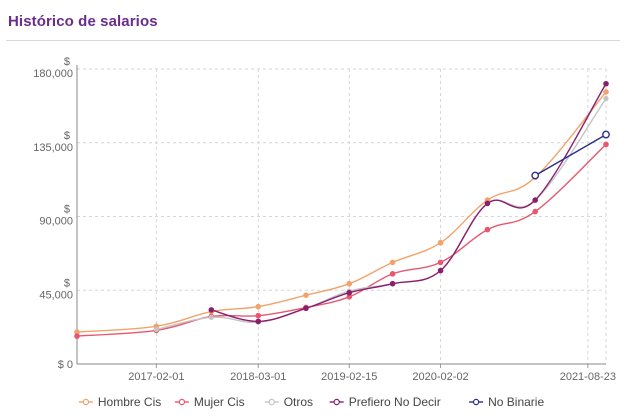 The image size is (624, 420). Describe the element at coordinates (313, 40) in the screenshot. I see `title-divider` at that location.